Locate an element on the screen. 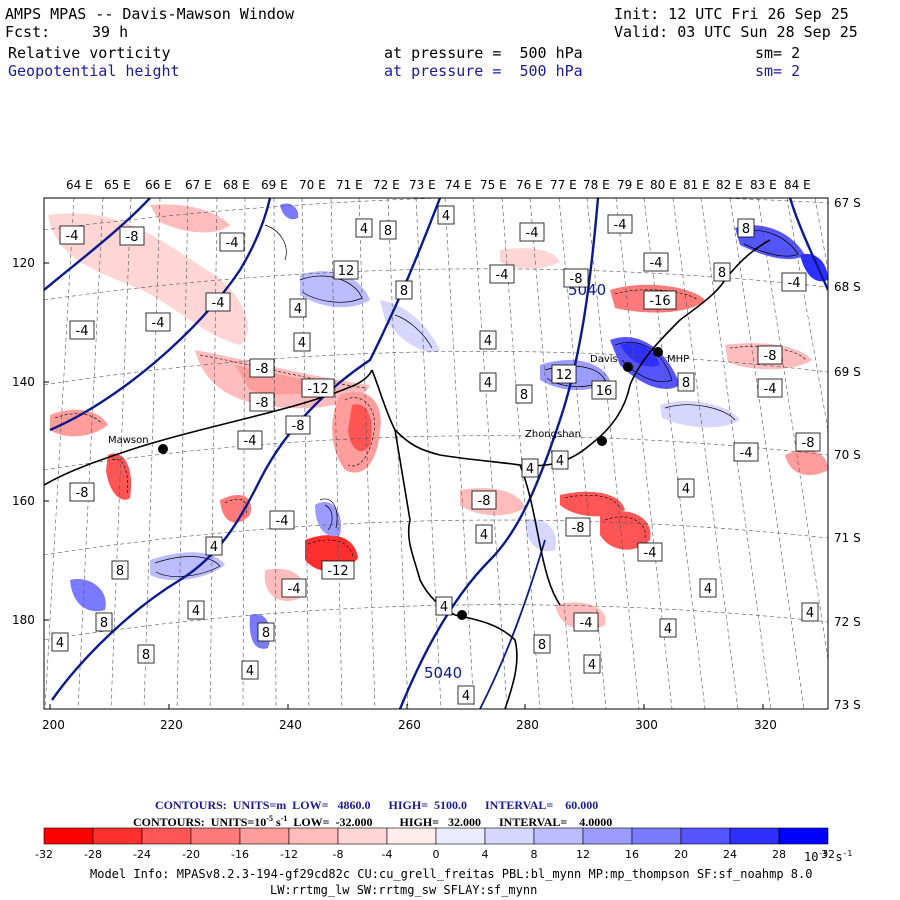  lon-label: 74 E is located at coordinates (458, 185).